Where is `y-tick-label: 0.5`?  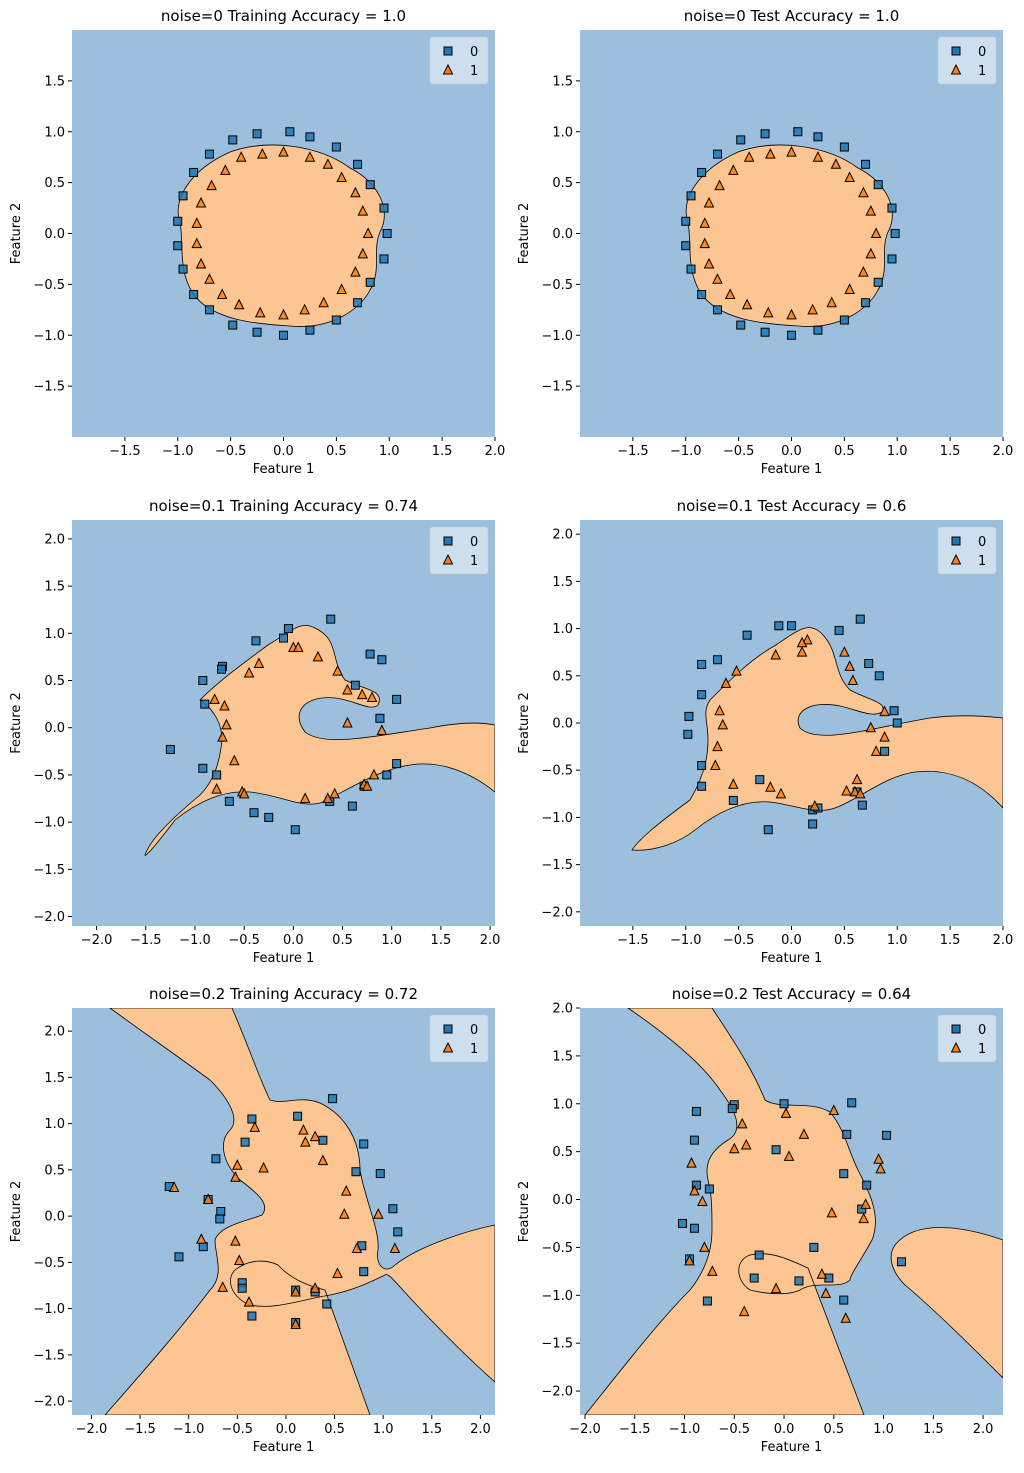
y-tick-label: 0.5 is located at coordinates (562, 183).